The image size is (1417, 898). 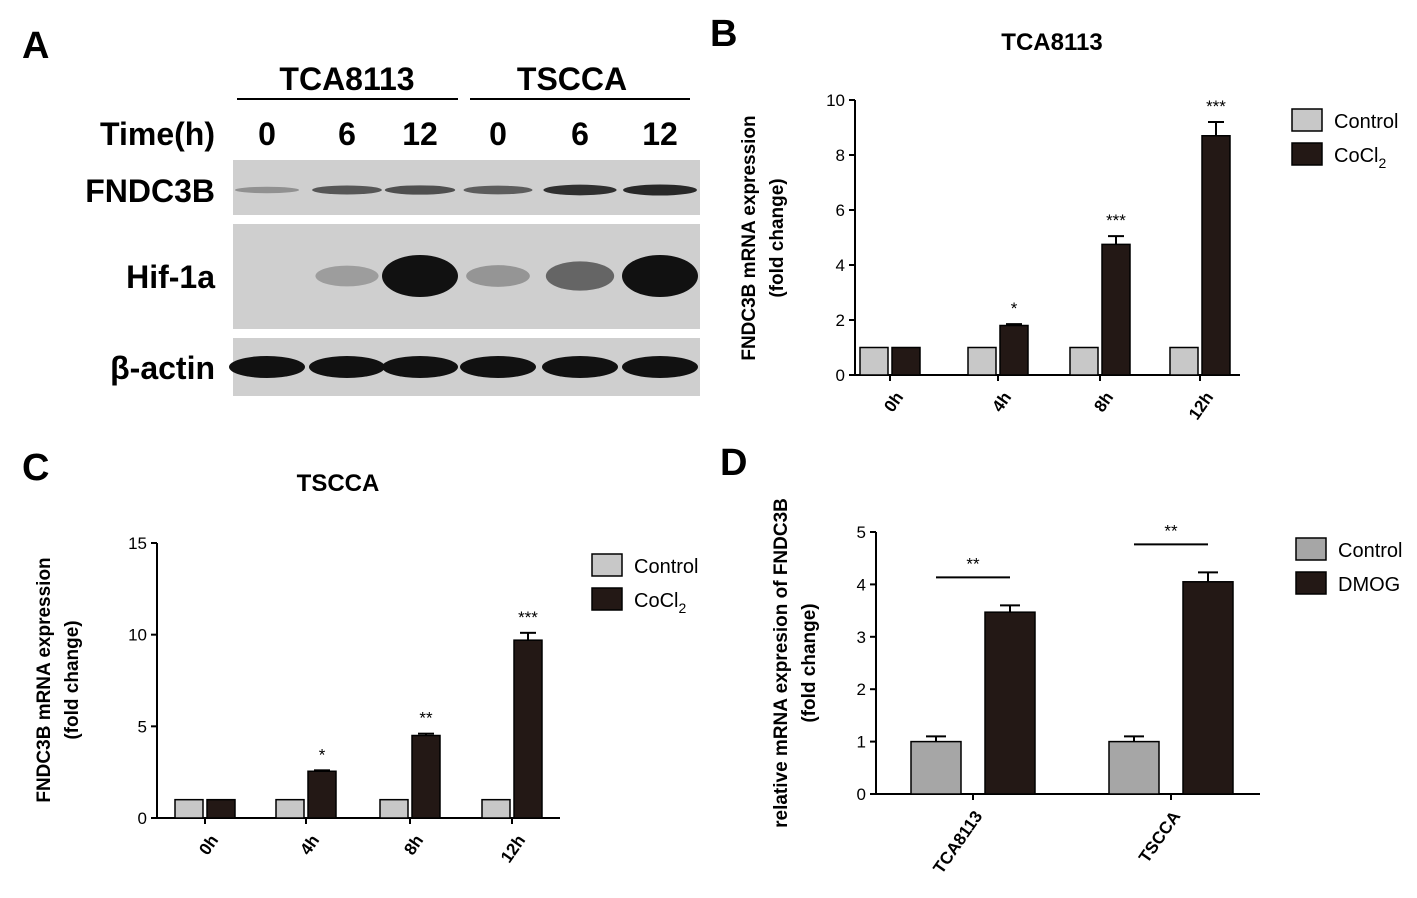 I want to click on time-labels: 0 6 12 0 6 12, so click(x=468, y=134).